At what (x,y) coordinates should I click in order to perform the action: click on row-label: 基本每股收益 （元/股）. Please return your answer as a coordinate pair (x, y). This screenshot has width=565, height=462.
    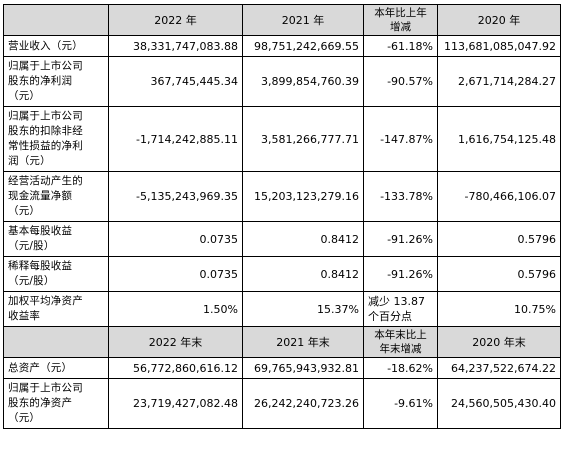
    Looking at the image, I should click on (56, 239).